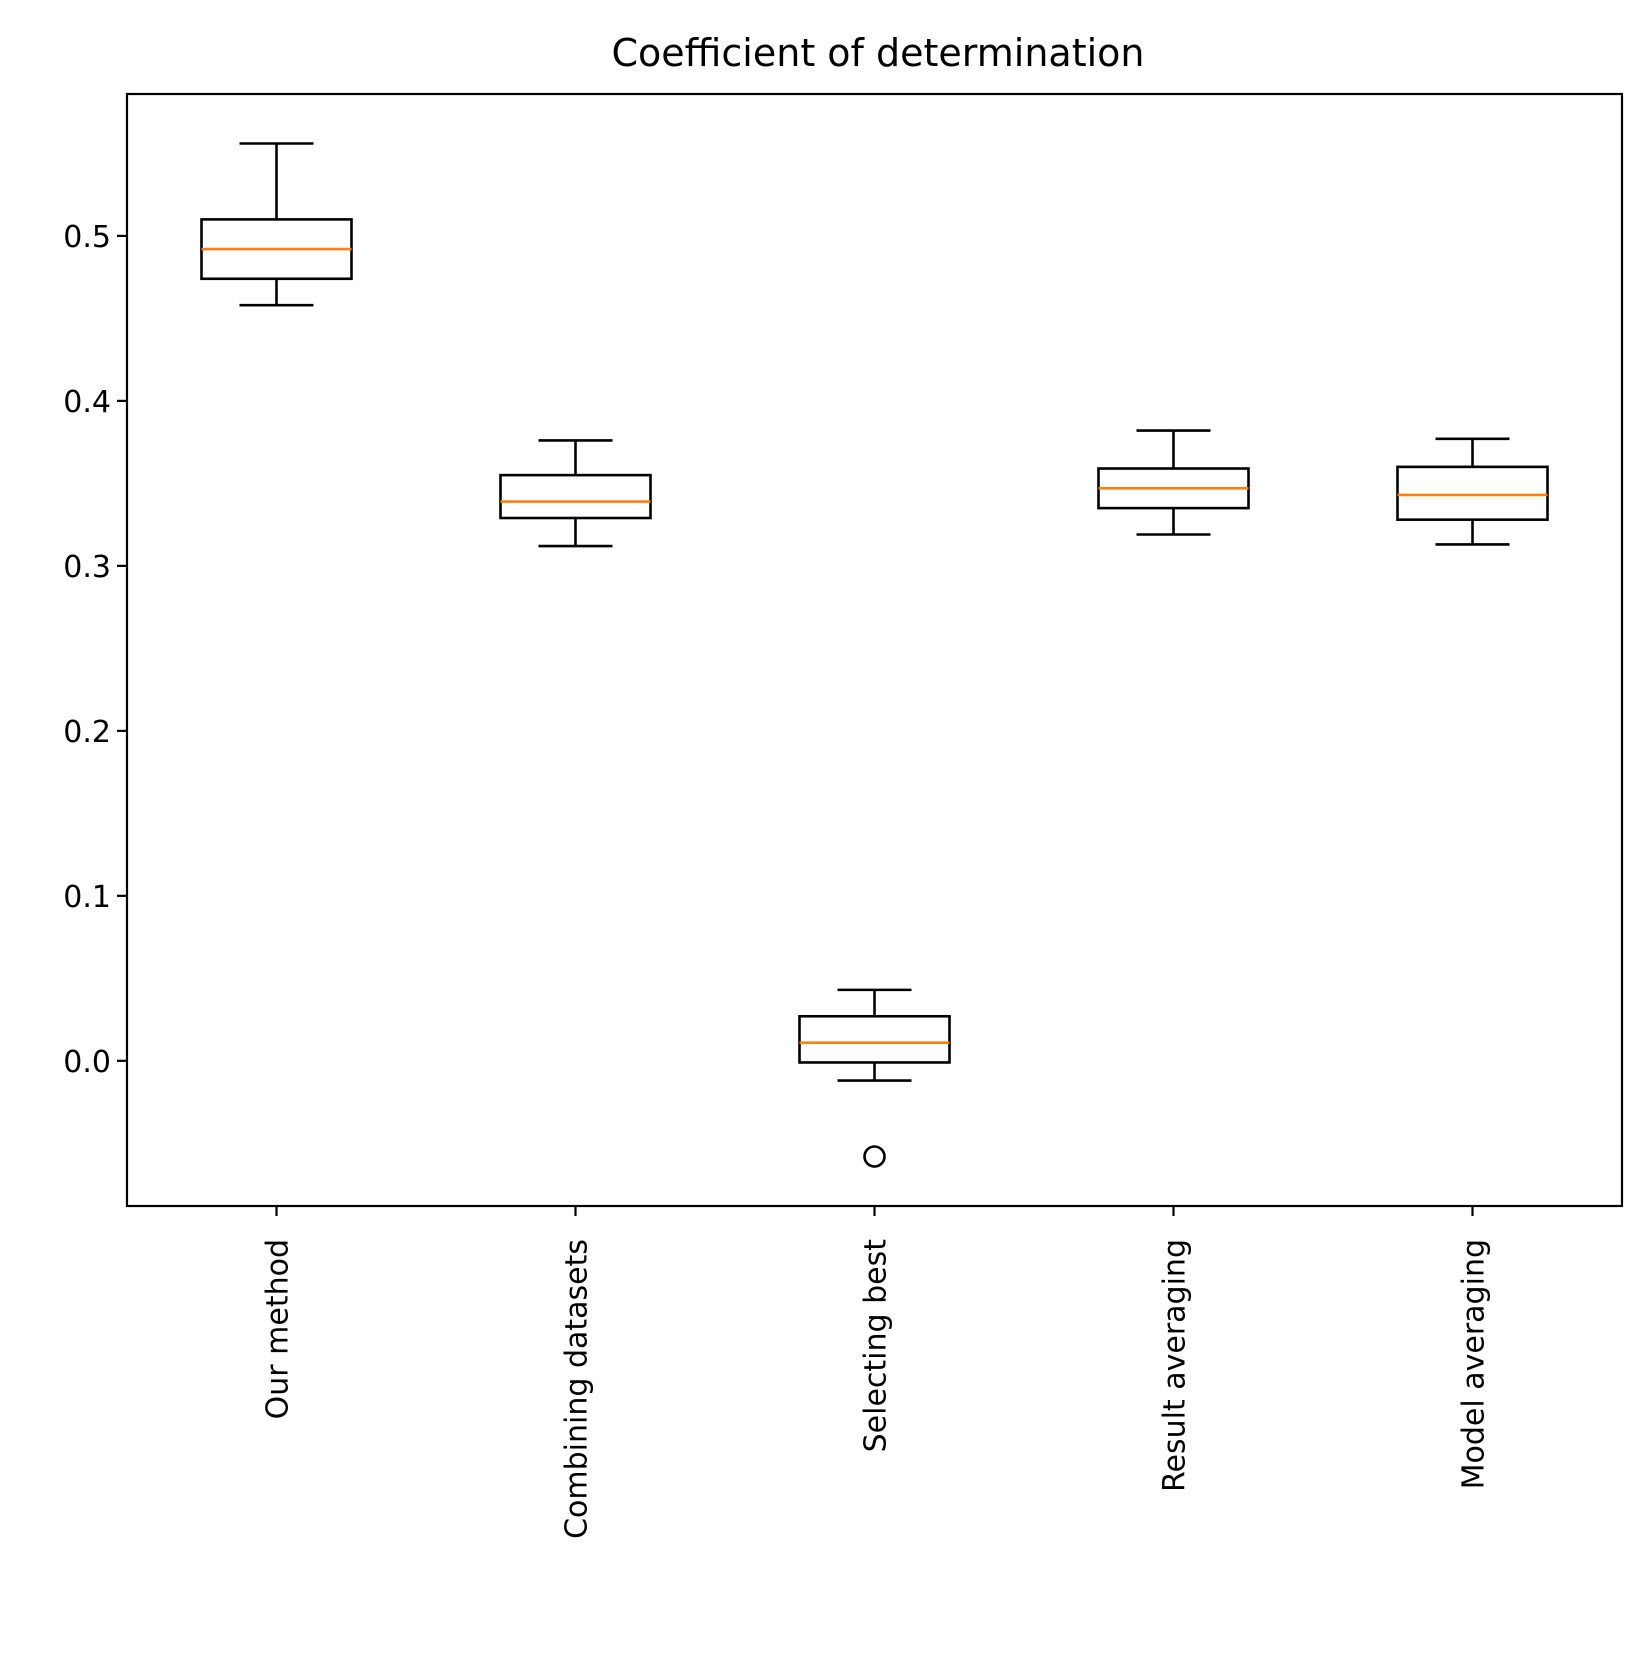 This screenshot has width=1643, height=1676. Describe the element at coordinates (1474, 1364) in the screenshot. I see `x-tick-label: Model averaging` at that location.